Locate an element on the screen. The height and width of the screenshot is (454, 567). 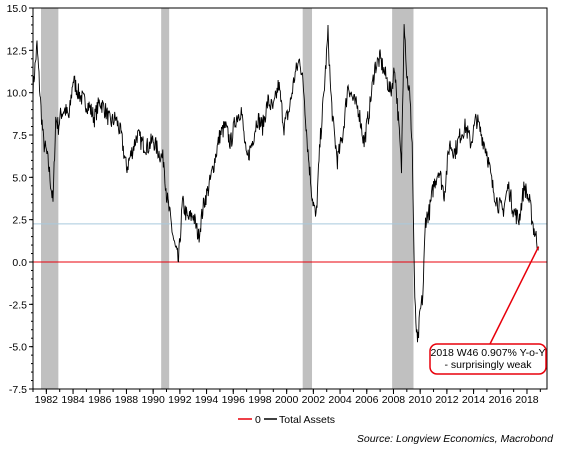
x-tick-label: 1994 is located at coordinates (207, 400).